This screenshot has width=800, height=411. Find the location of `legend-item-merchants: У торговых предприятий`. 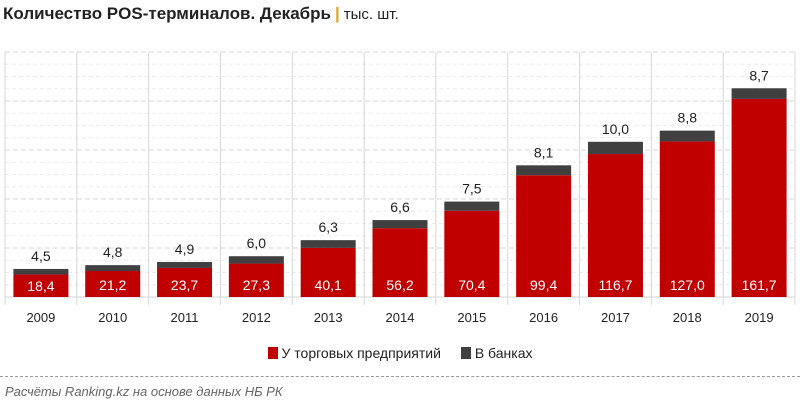

legend-item-merchants: У торговых предприятий is located at coordinates (354, 353).